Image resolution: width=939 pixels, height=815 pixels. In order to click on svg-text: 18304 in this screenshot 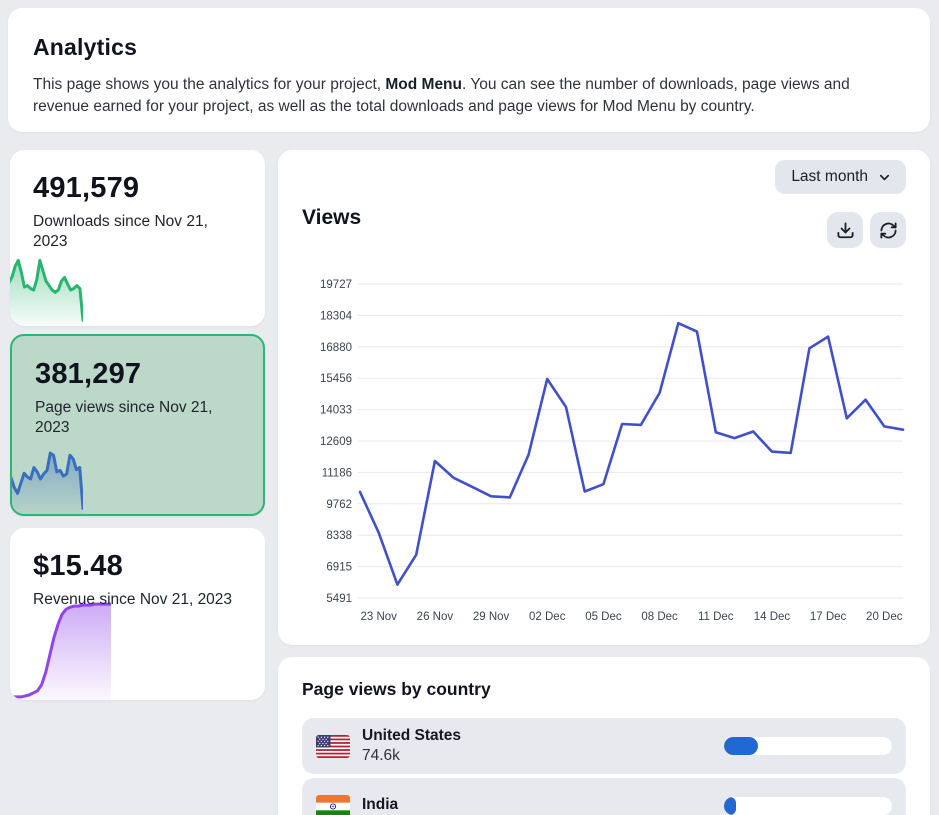, I will do `click(336, 316)`.